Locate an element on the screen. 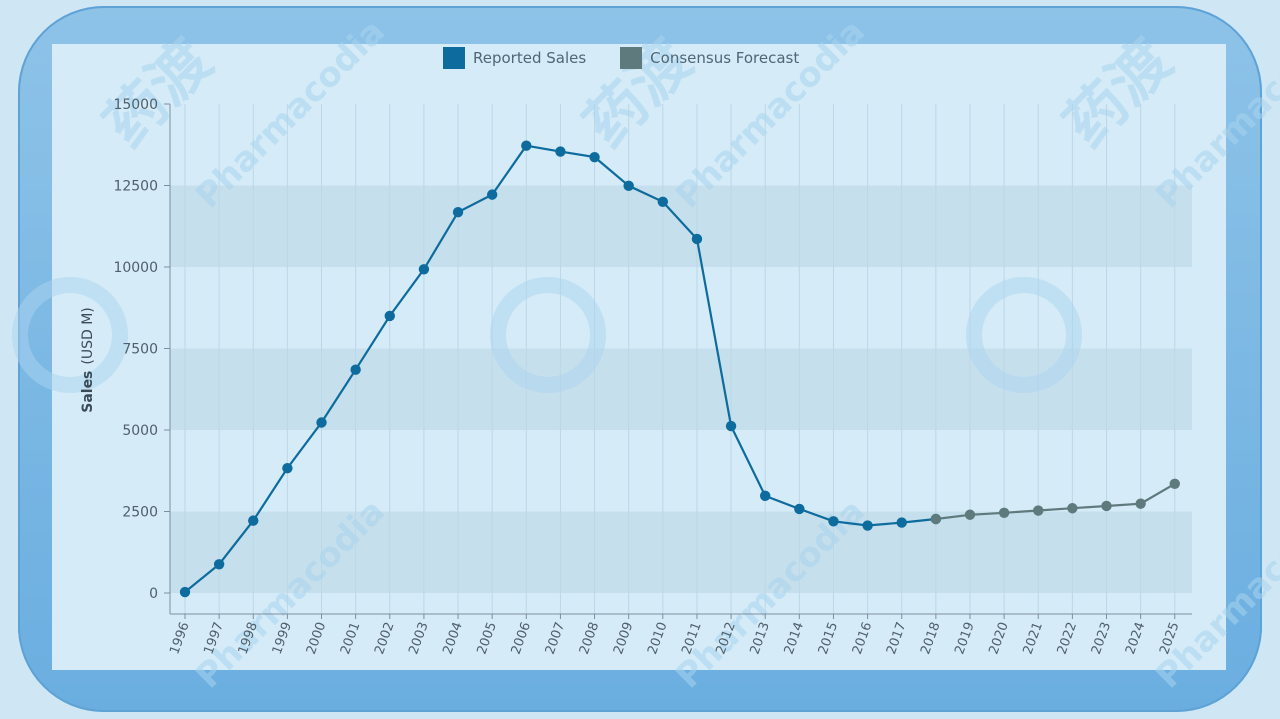 The height and width of the screenshot is (719, 1280). point-0-2014 is located at coordinates (799, 509).